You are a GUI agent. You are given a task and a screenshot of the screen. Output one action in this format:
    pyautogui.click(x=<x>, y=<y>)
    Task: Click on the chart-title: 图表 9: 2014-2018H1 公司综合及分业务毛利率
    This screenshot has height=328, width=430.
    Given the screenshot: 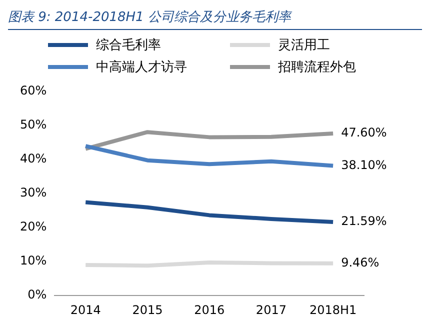 What is the action you would take?
    pyautogui.click(x=215, y=19)
    